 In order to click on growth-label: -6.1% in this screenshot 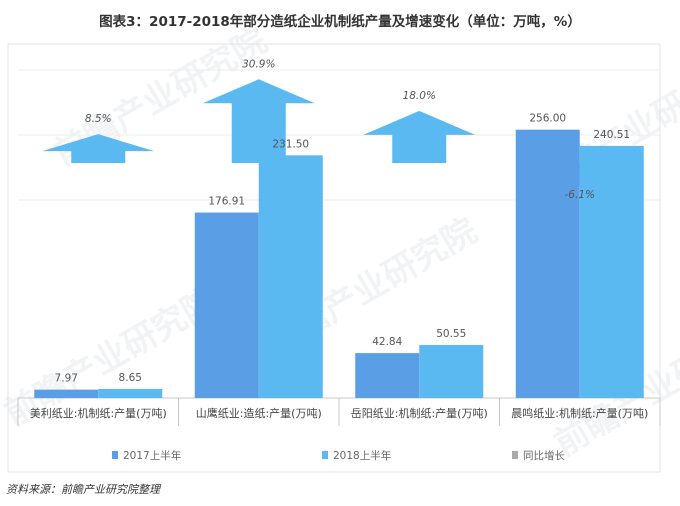, I will do `click(580, 195)`.